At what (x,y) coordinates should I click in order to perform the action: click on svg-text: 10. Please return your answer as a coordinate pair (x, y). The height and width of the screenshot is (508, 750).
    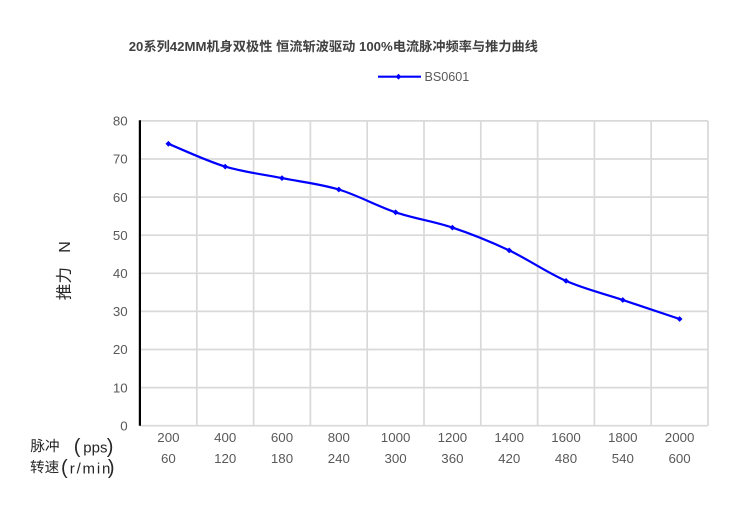
    Looking at the image, I should click on (120, 387).